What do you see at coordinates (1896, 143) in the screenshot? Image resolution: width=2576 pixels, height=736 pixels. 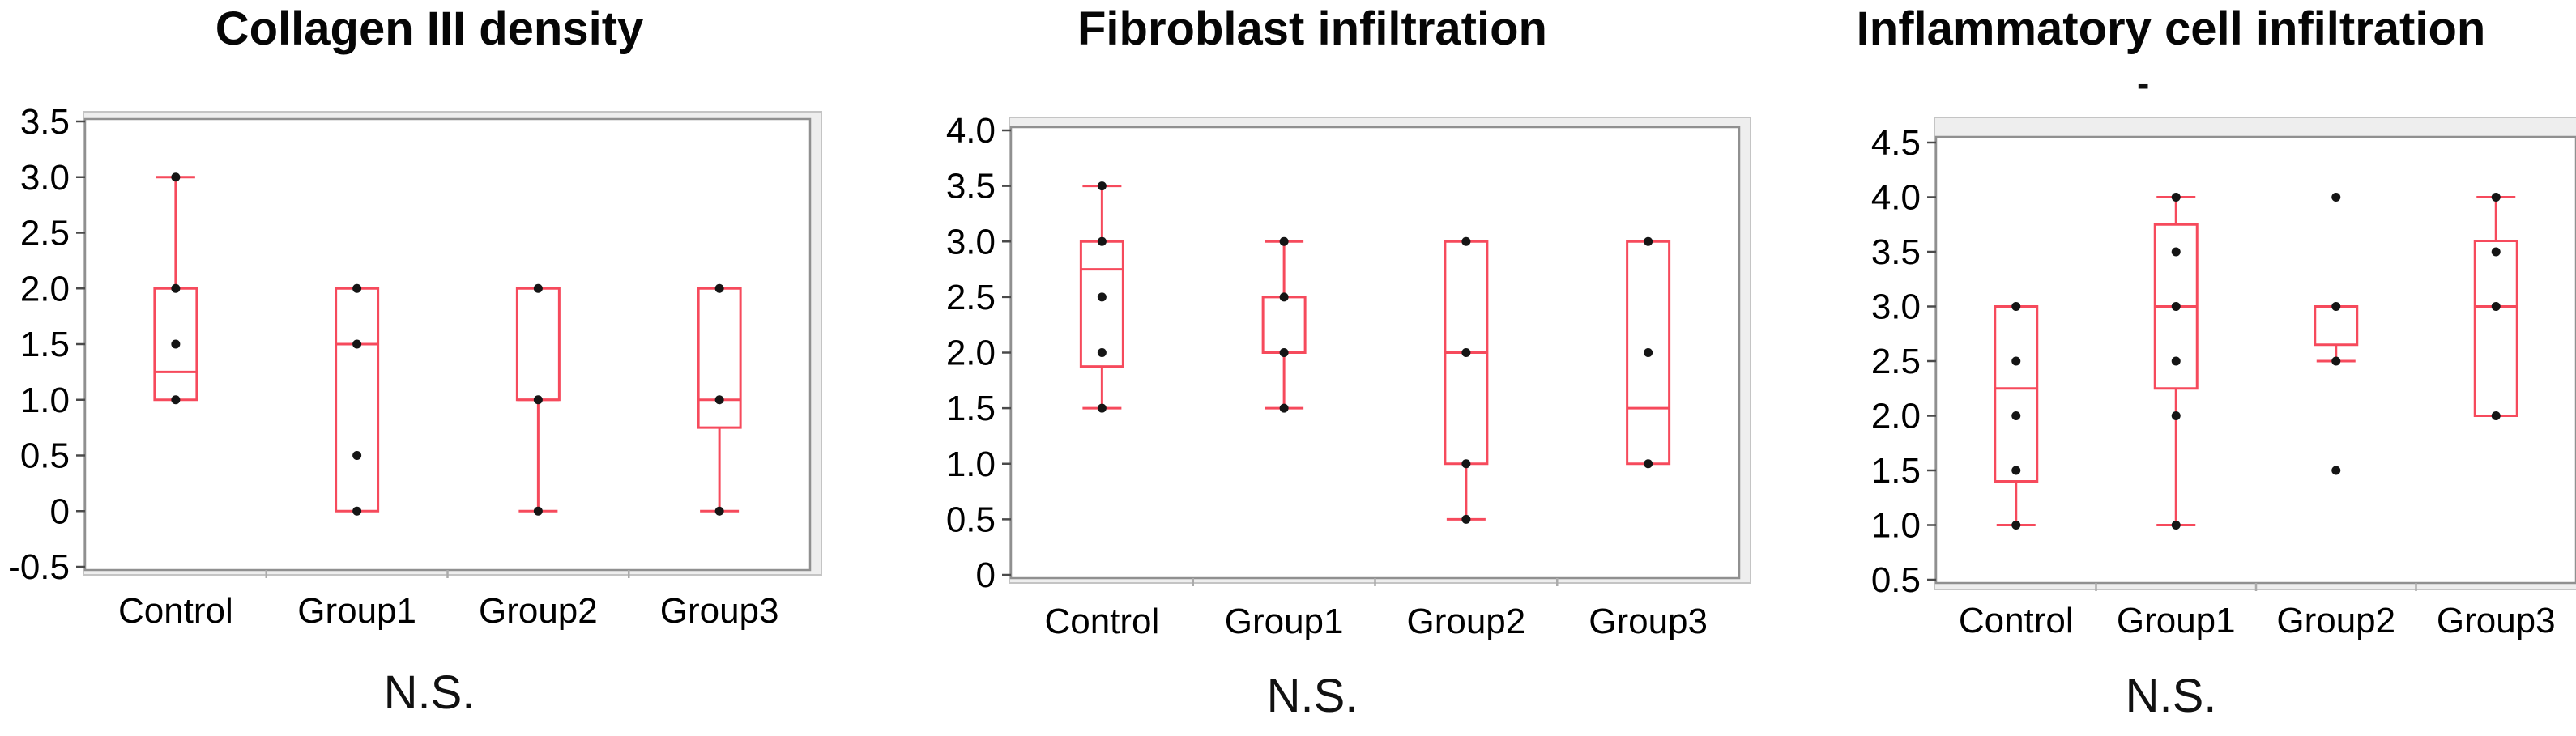 I see `y-tick-label: 4.5` at bounding box center [1896, 143].